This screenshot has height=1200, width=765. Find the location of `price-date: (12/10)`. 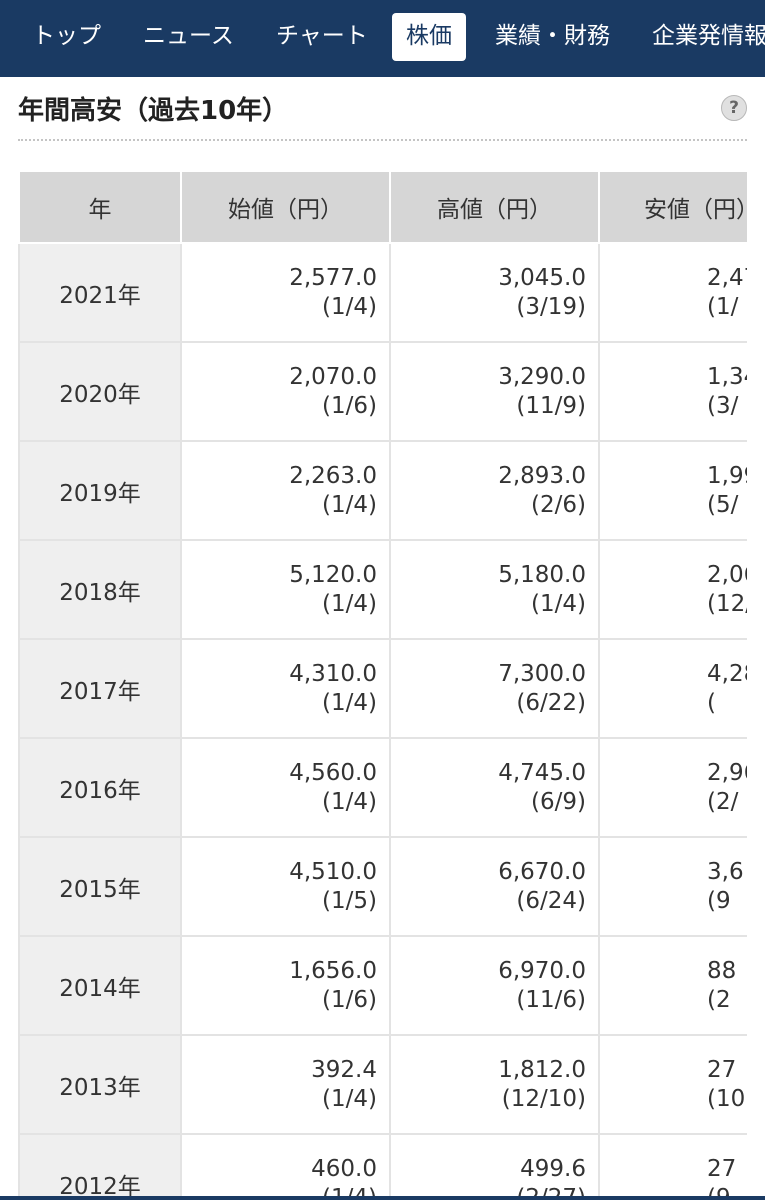

price-date: (12/10) is located at coordinates (543, 1098).